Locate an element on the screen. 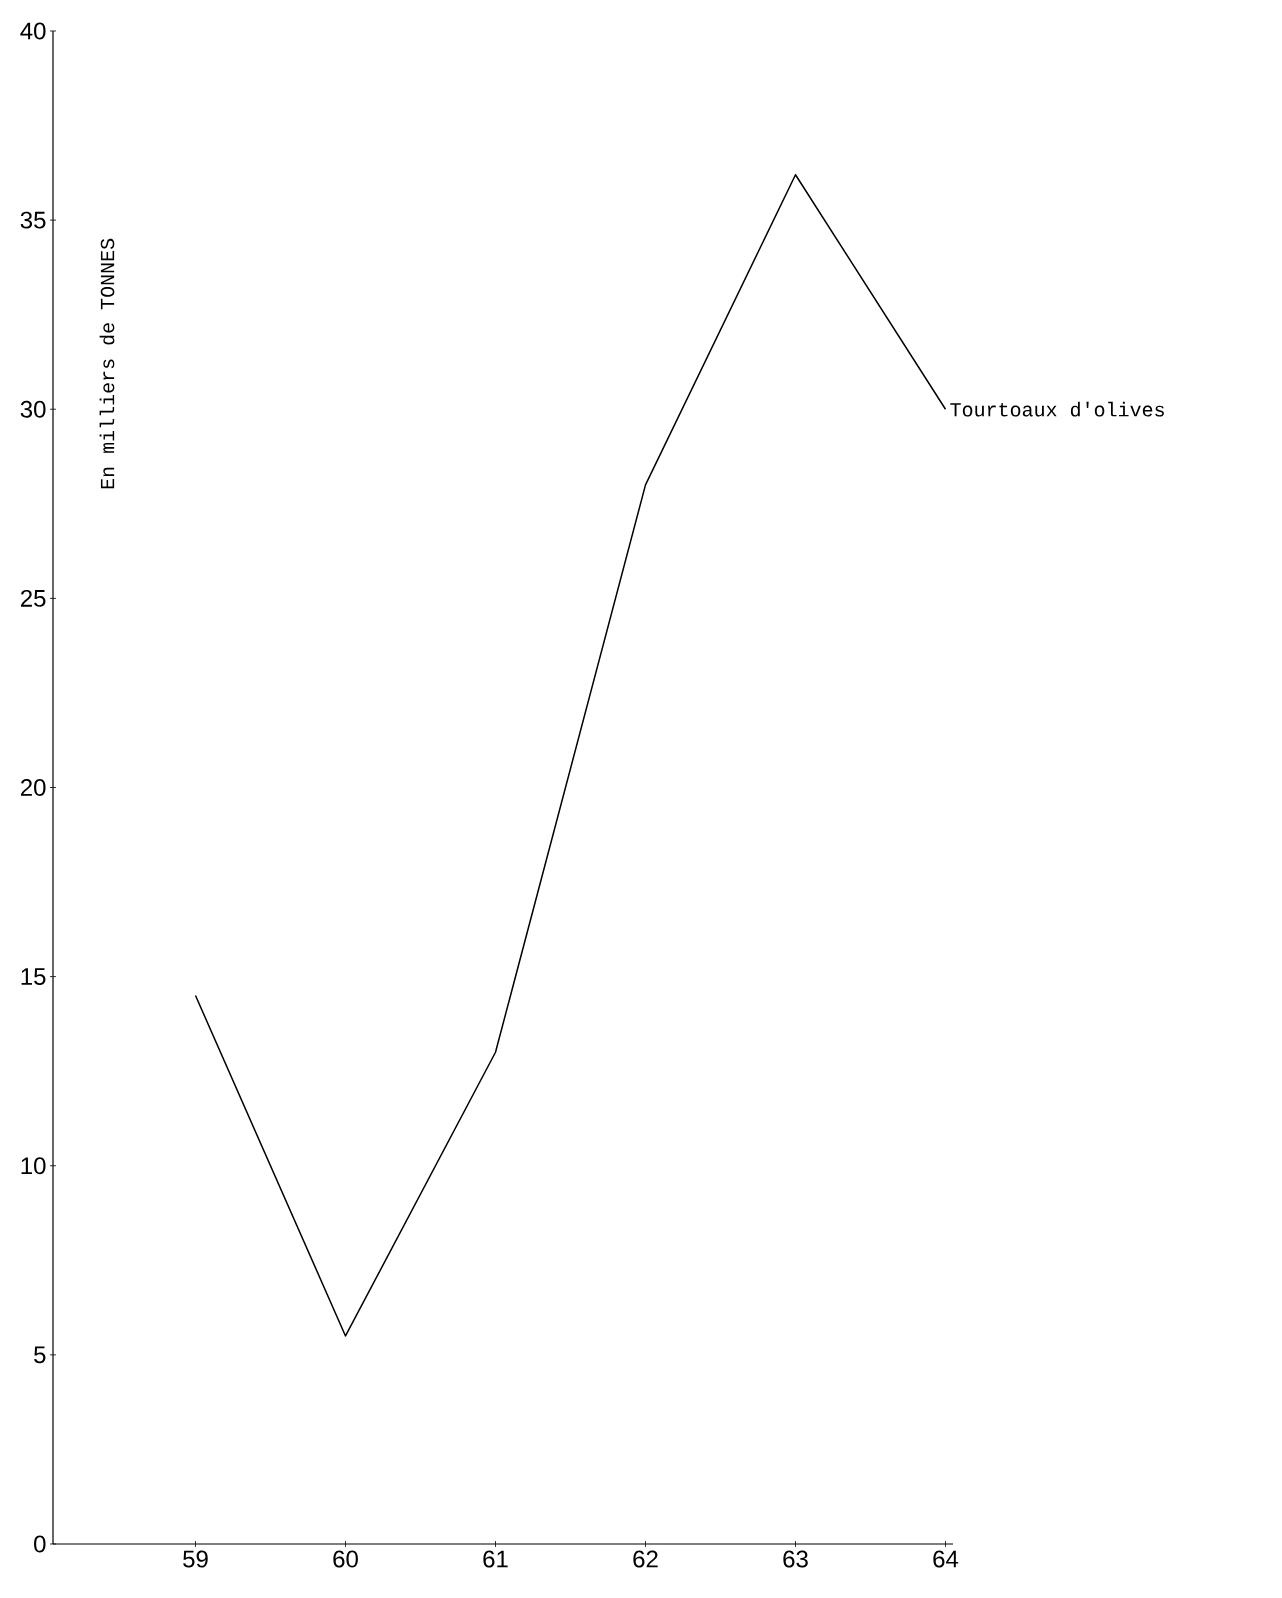 Image resolution: width=1282 pixels, height=1598 pixels. x-tick-label: 60 is located at coordinates (345, 1559).